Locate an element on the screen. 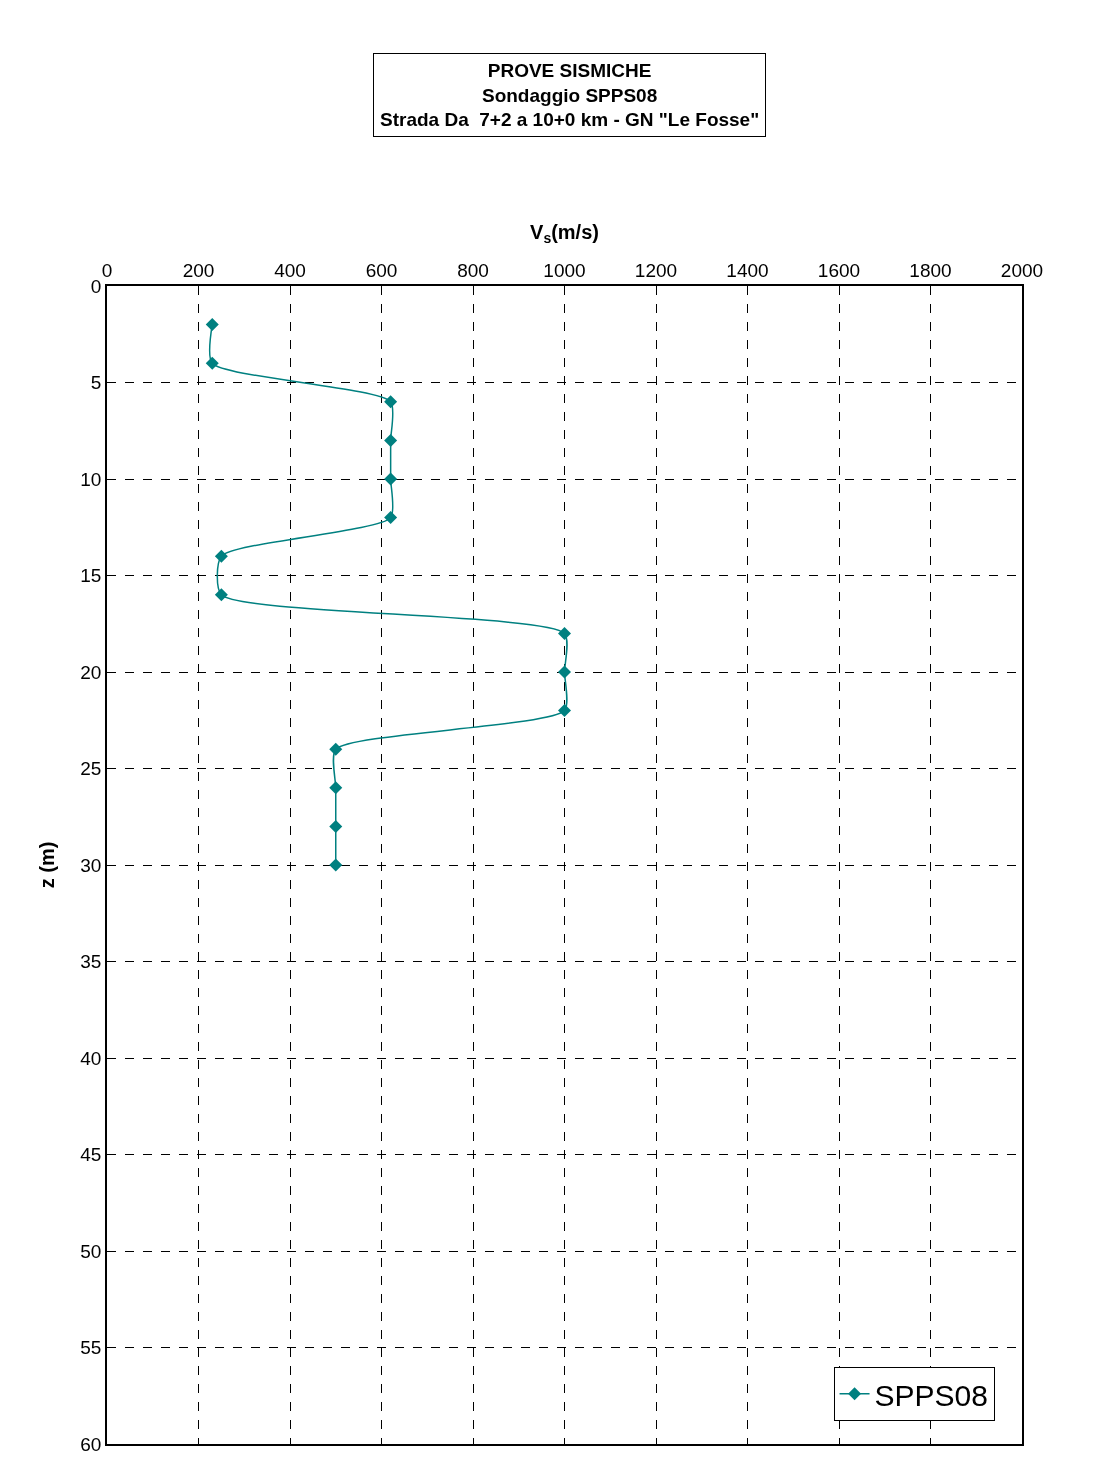 This screenshot has width=1105, height=1479. x-tick-label: 1200 is located at coordinates (656, 270).